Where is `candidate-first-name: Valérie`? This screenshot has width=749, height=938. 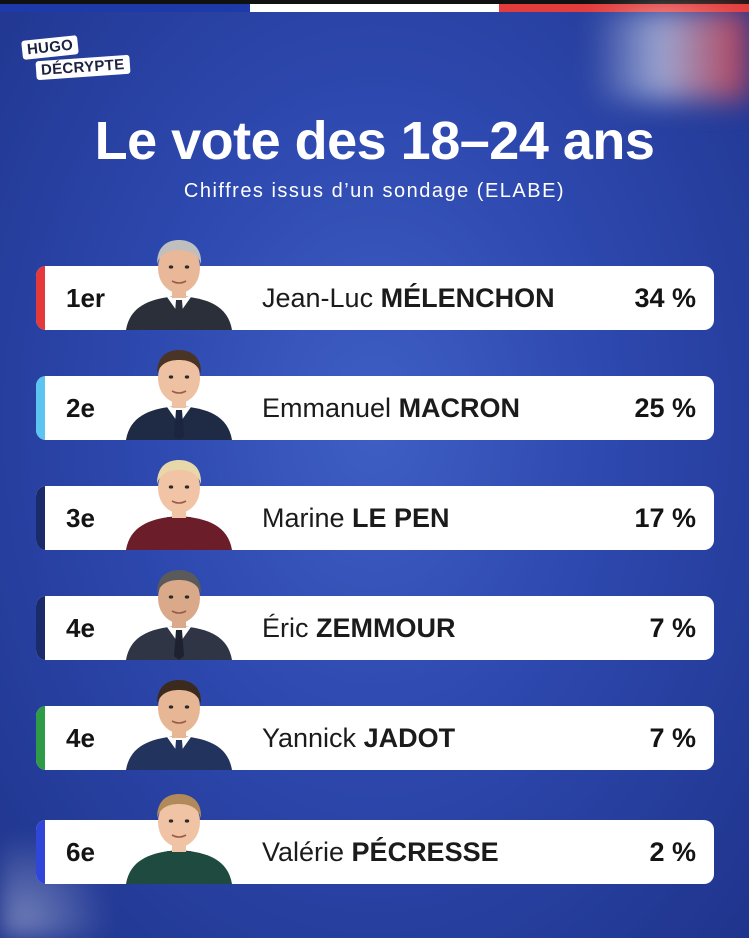
candidate-first-name: Valérie is located at coordinates (307, 852).